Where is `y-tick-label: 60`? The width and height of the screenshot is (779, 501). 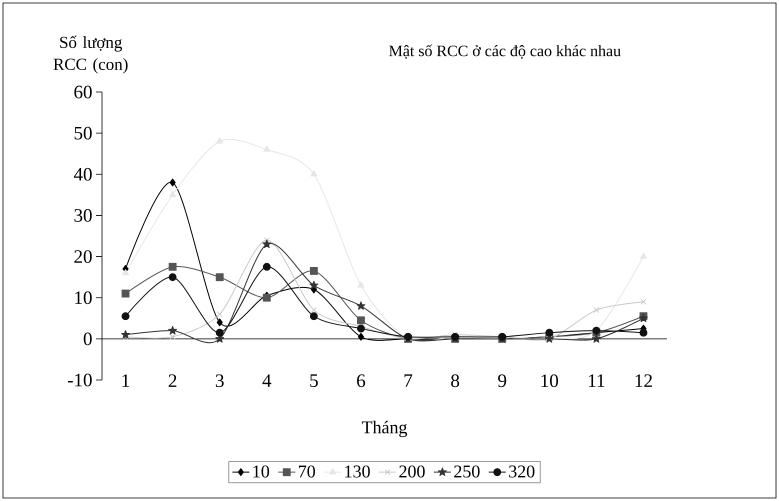
y-tick-label: 60 is located at coordinates (83, 92).